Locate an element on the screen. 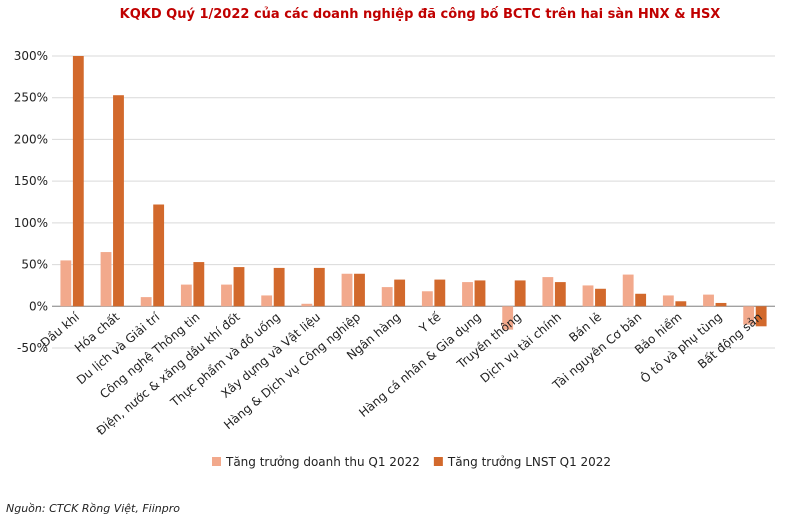 This screenshot has width=800, height=526. y-tick-label: 50% is located at coordinates (34, 265).